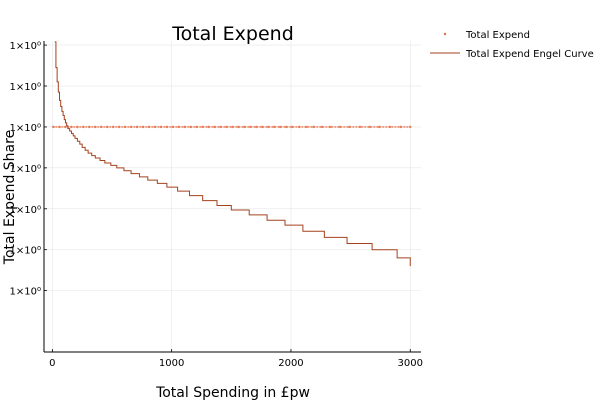 This screenshot has height=400, width=600. Describe the element at coordinates (410, 363) in the screenshot. I see `x-tick-label: 3000` at that location.